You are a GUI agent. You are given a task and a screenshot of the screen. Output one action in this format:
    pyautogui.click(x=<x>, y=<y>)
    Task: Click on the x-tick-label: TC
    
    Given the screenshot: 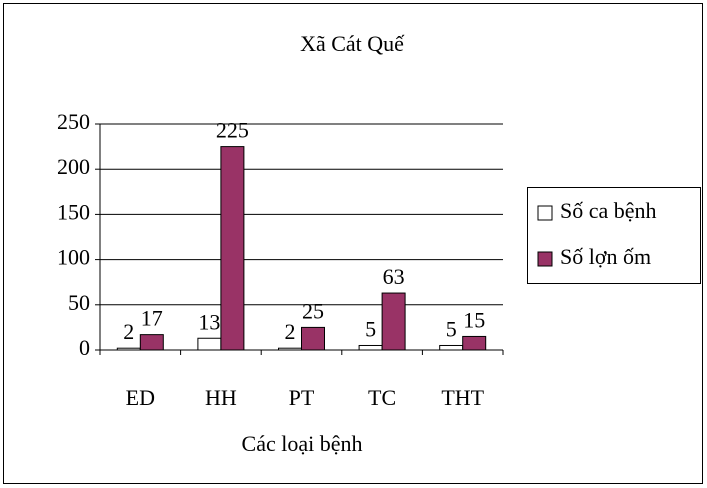 What is the action you would take?
    pyautogui.click(x=382, y=397)
    